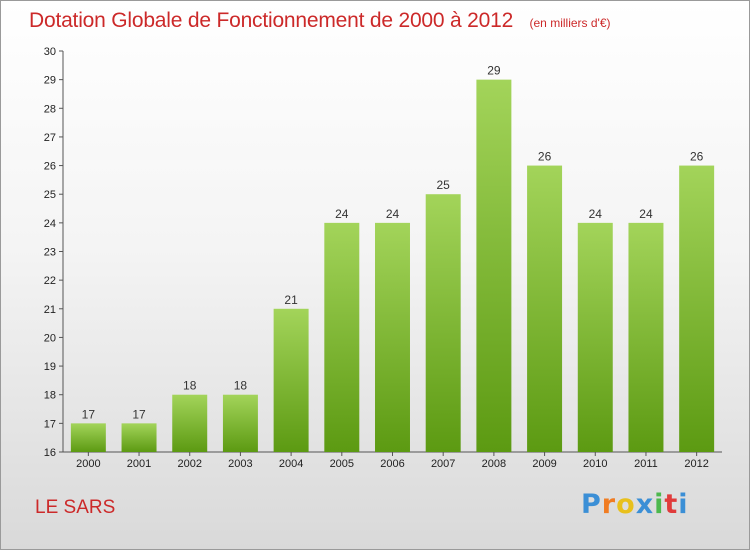  What do you see at coordinates (50, 109) in the screenshot?
I see `y-tick-label: 28` at bounding box center [50, 109].